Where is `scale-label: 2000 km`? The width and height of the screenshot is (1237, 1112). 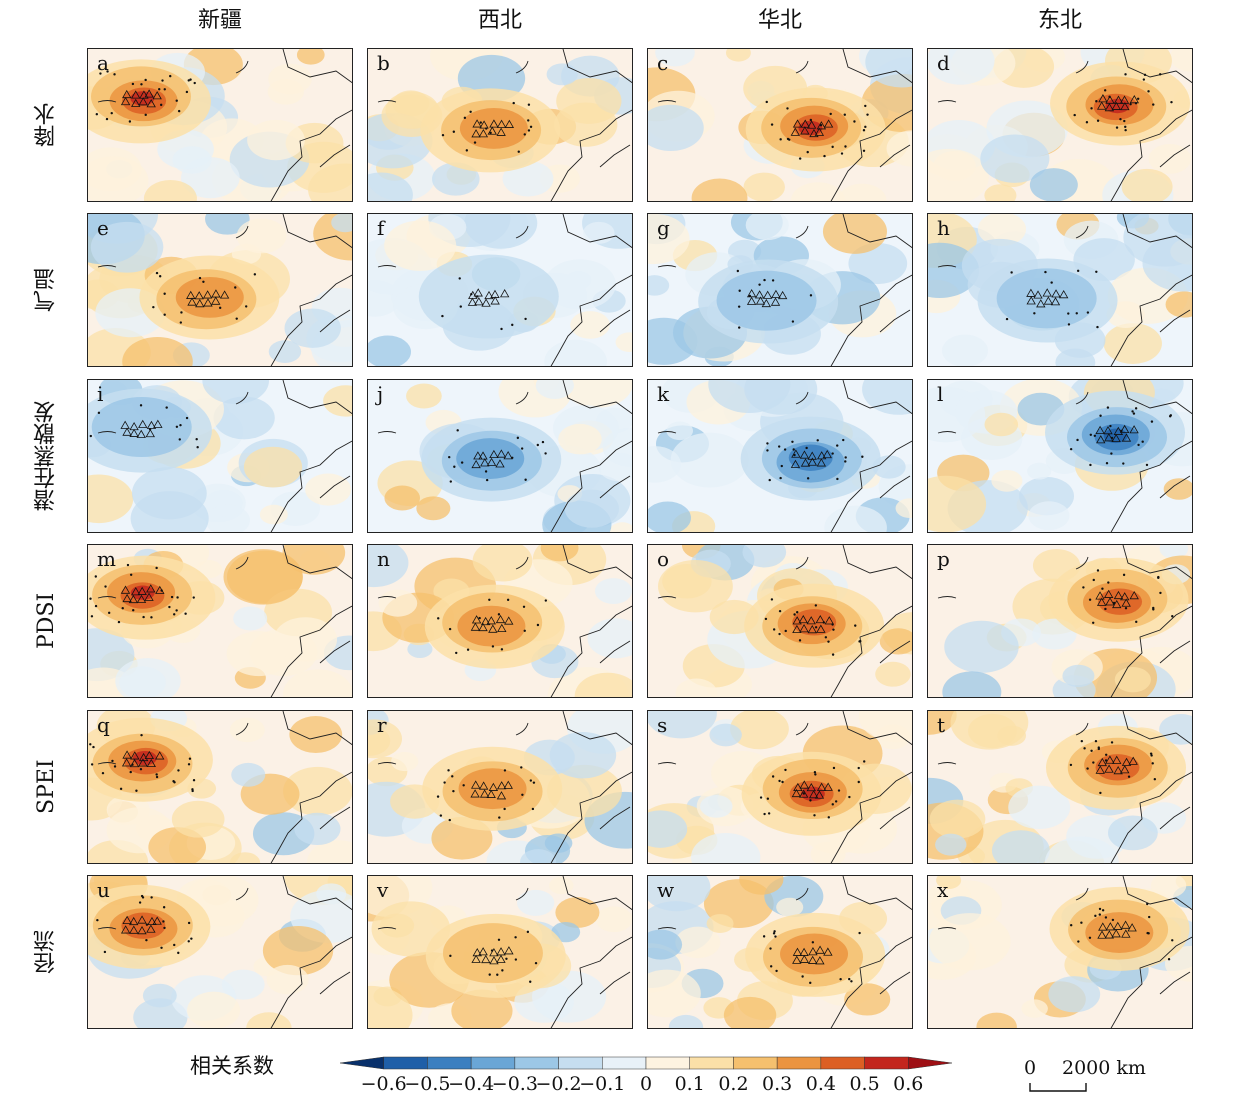 scale-label: 2000 km is located at coordinates (1104, 1068).